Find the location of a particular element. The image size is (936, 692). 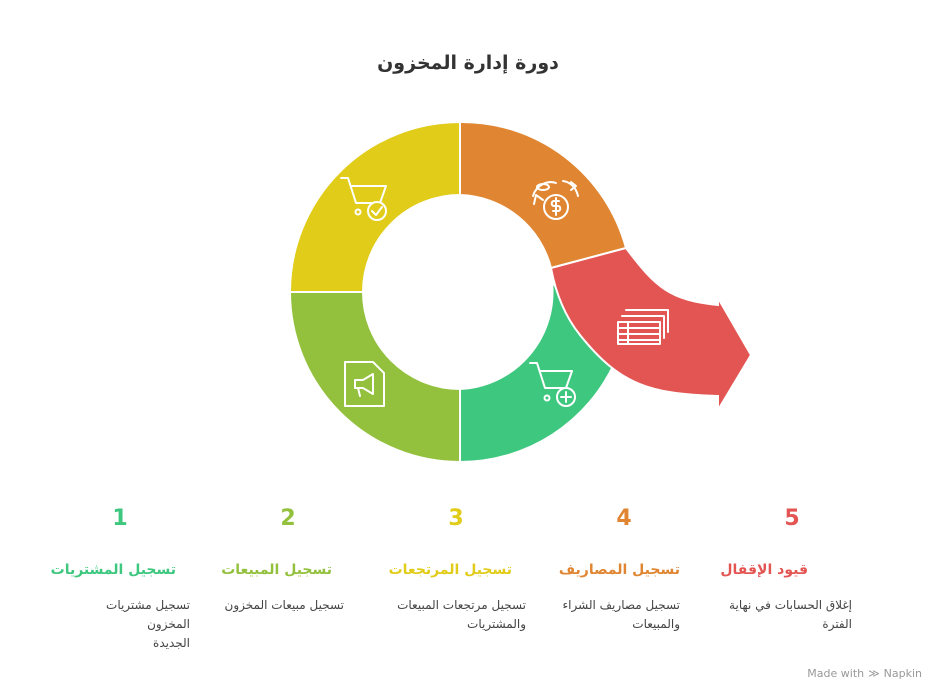

made-with-text: Made with is located at coordinates (836, 673).